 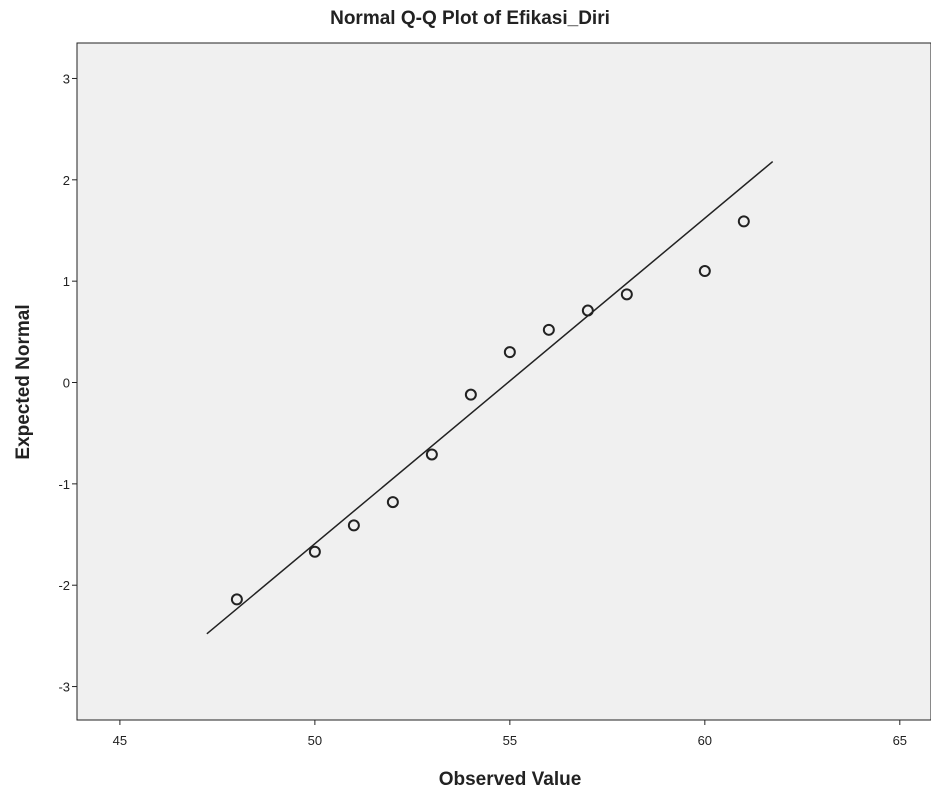 What do you see at coordinates (315, 740) in the screenshot?
I see `x-tick-label: 50` at bounding box center [315, 740].